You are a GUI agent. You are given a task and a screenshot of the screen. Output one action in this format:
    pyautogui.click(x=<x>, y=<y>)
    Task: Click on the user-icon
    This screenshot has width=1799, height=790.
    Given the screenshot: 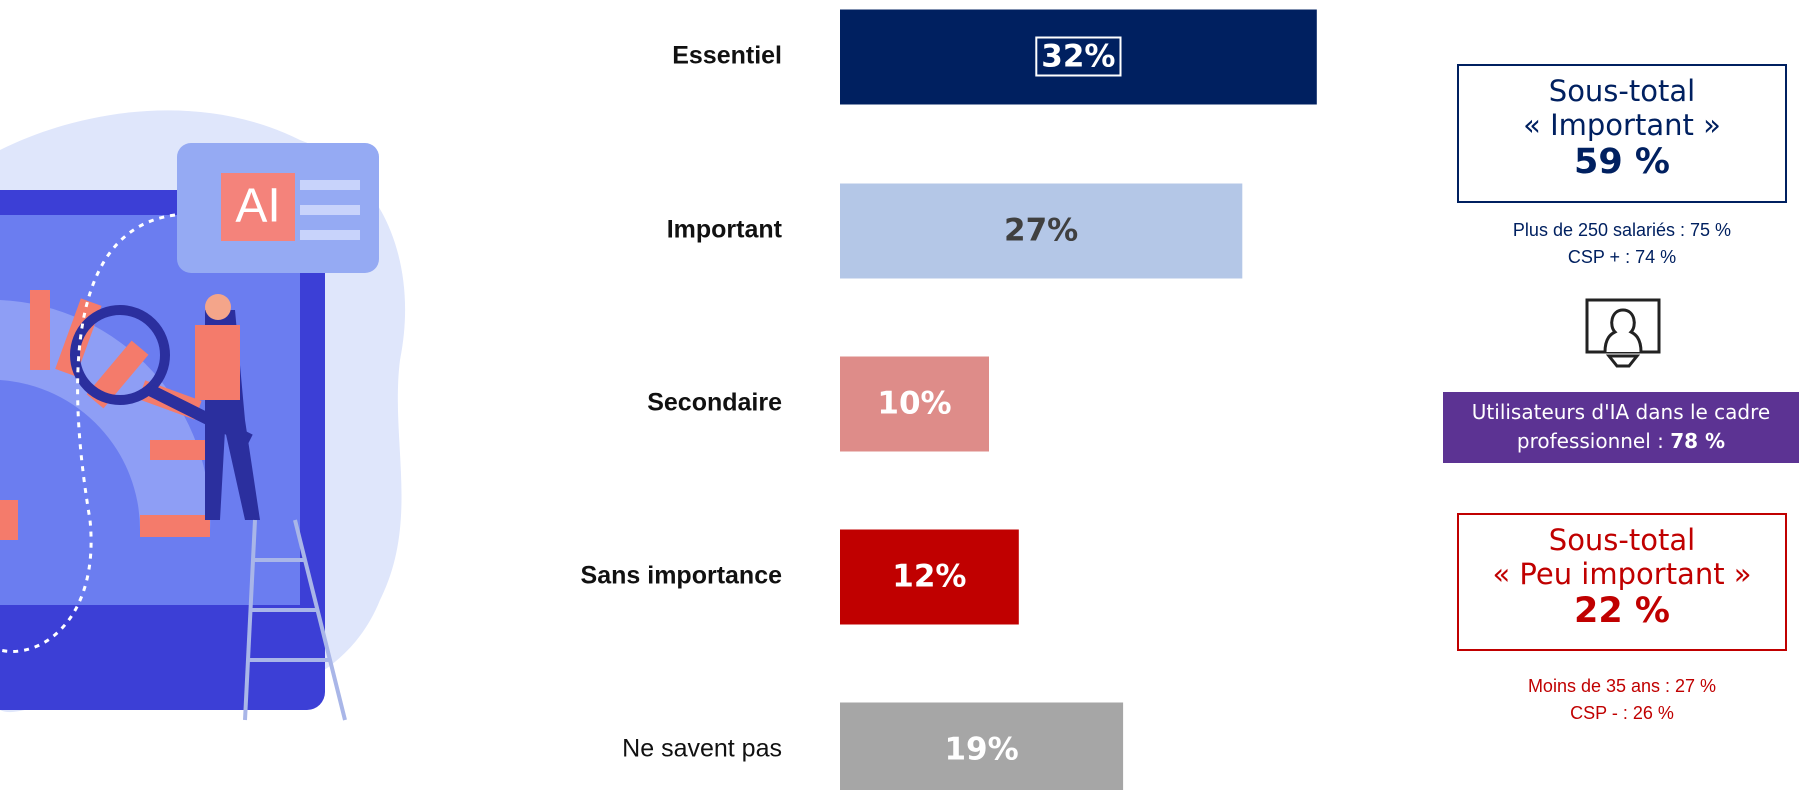 What is the action you would take?
    pyautogui.click(x=1623, y=333)
    